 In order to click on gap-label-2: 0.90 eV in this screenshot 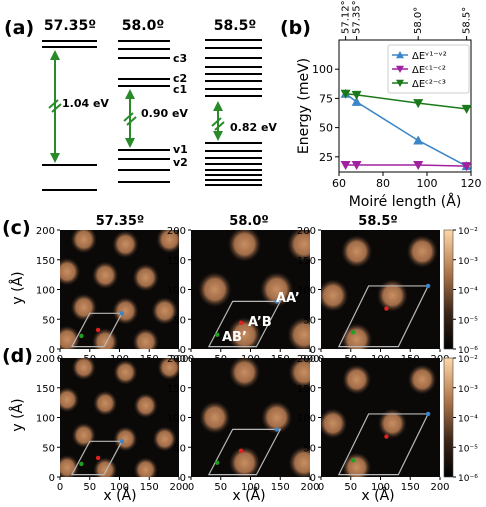, I will do `click(164, 113)`.